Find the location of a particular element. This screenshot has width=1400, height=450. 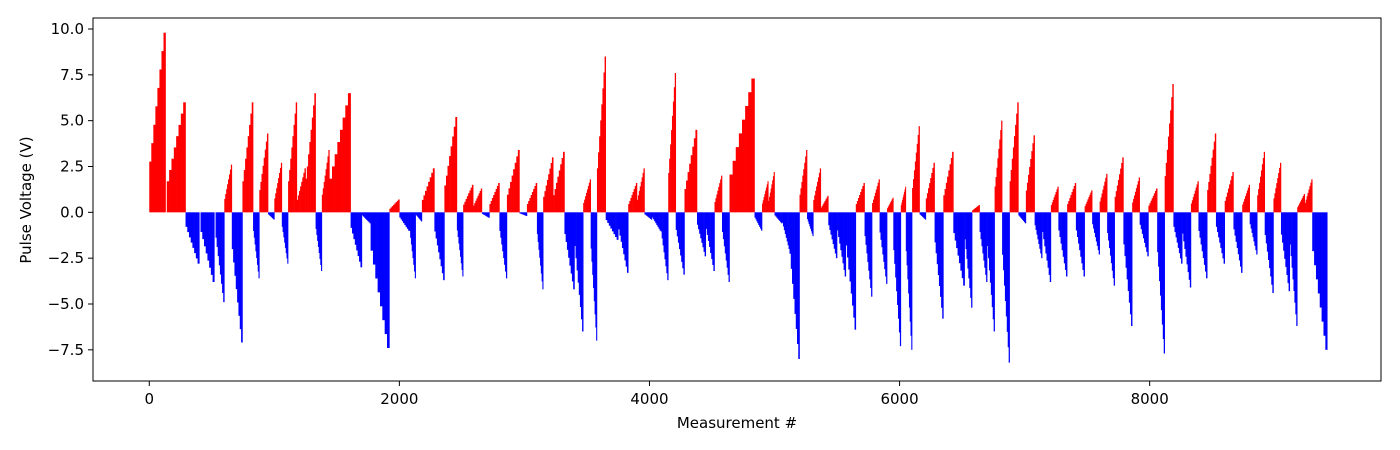

y-tick-label: −5.0 is located at coordinates (66, 304).